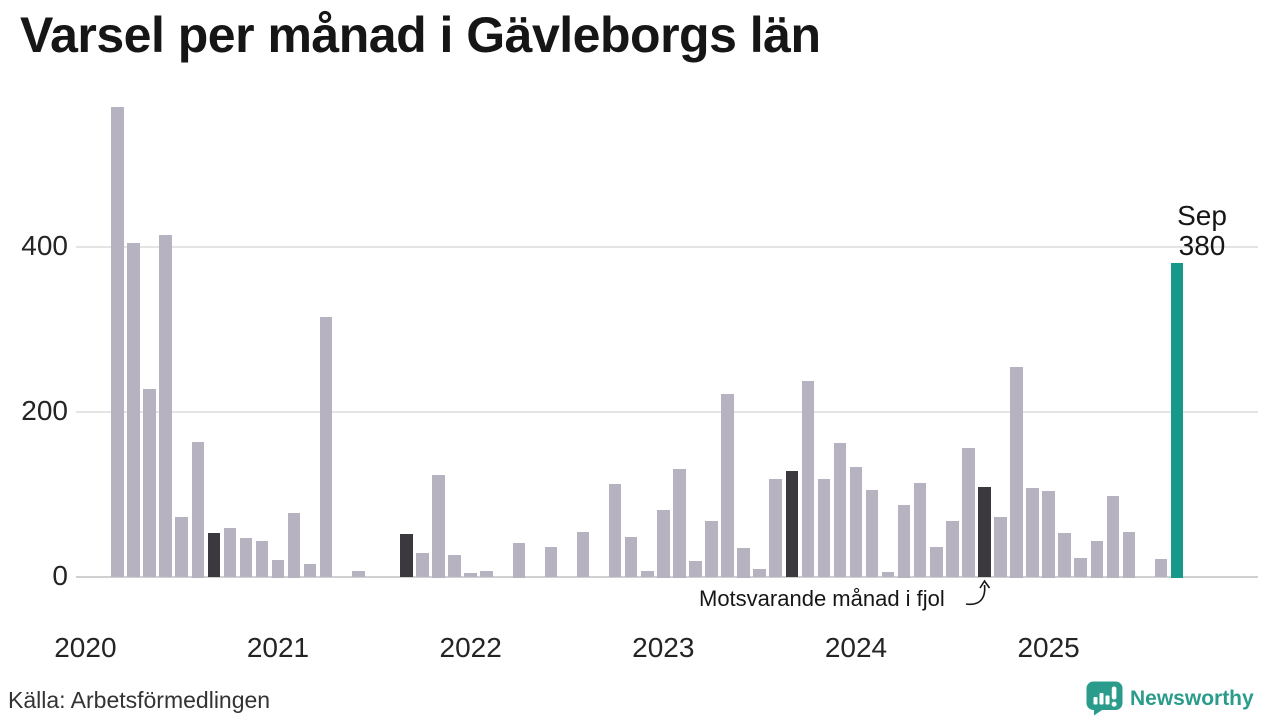 This screenshot has width=1280, height=720. Describe the element at coordinates (1202, 215) in the screenshot. I see `highlight-month-label: Sep` at that location.